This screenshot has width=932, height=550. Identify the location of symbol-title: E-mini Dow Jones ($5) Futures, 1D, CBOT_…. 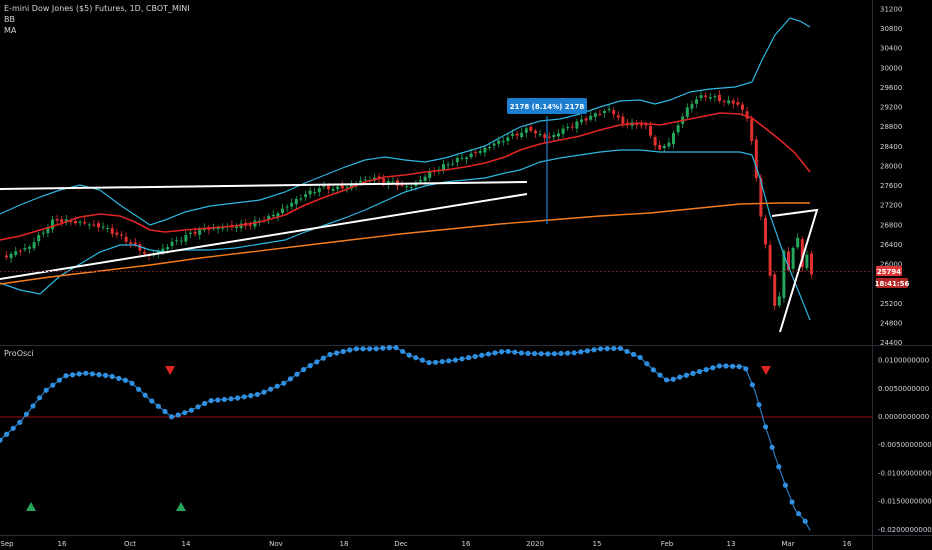
(97, 8).